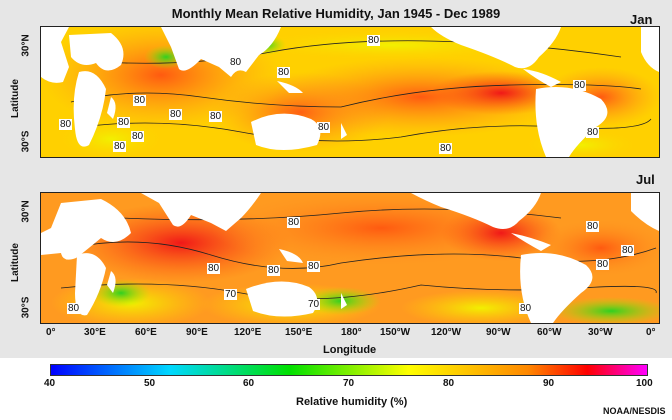  Describe the element at coordinates (197, 332) in the screenshot. I see `x-tick: 90°E` at that location.